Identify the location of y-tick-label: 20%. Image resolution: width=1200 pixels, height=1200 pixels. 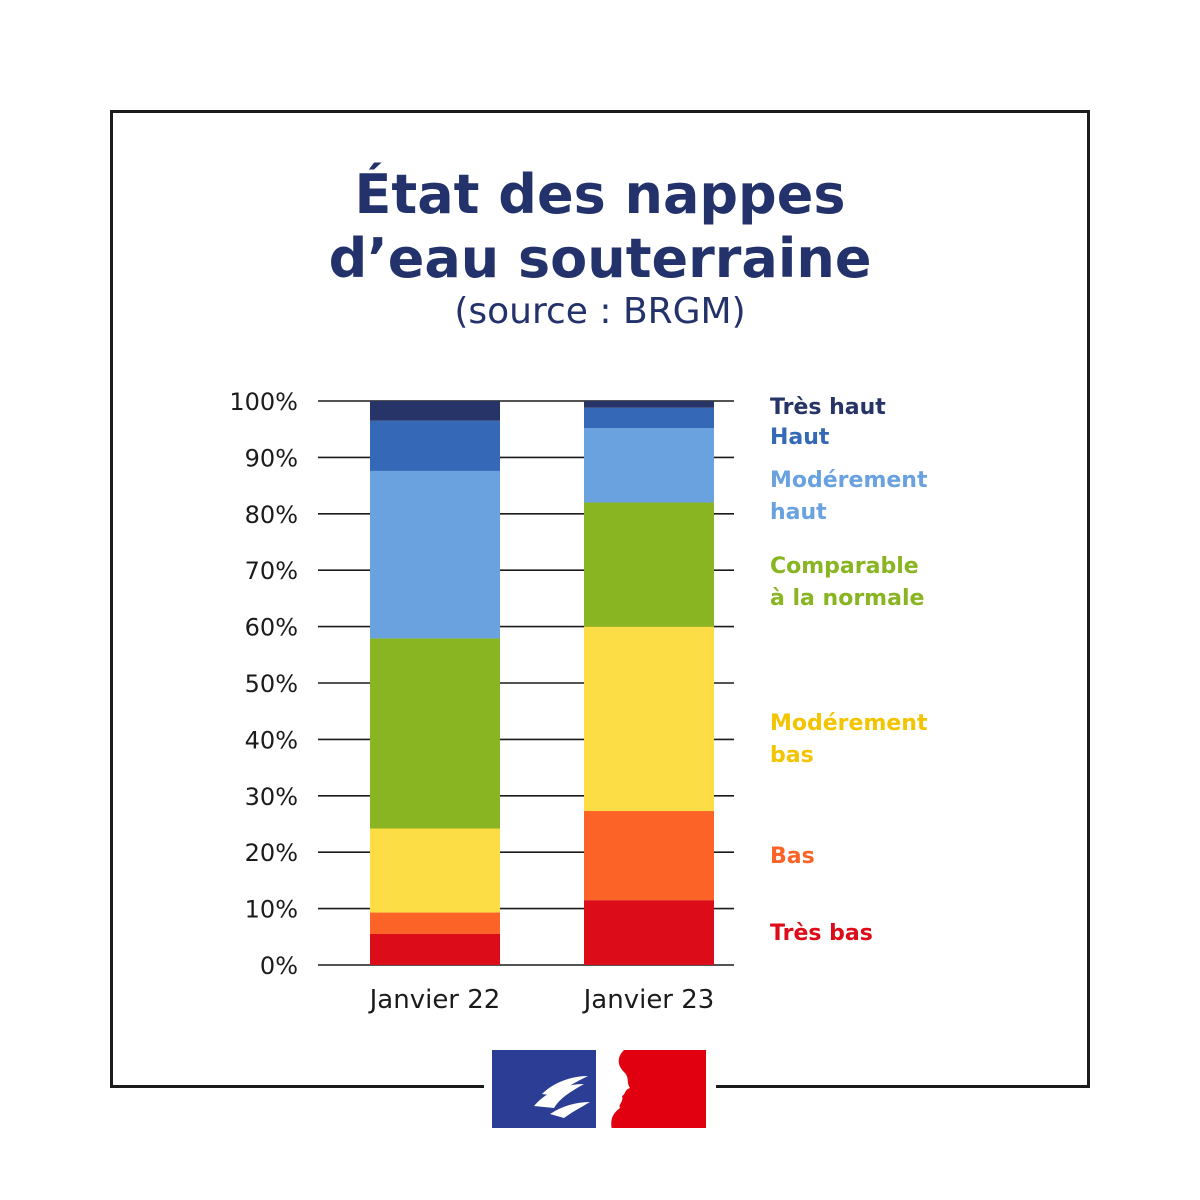
(271, 853).